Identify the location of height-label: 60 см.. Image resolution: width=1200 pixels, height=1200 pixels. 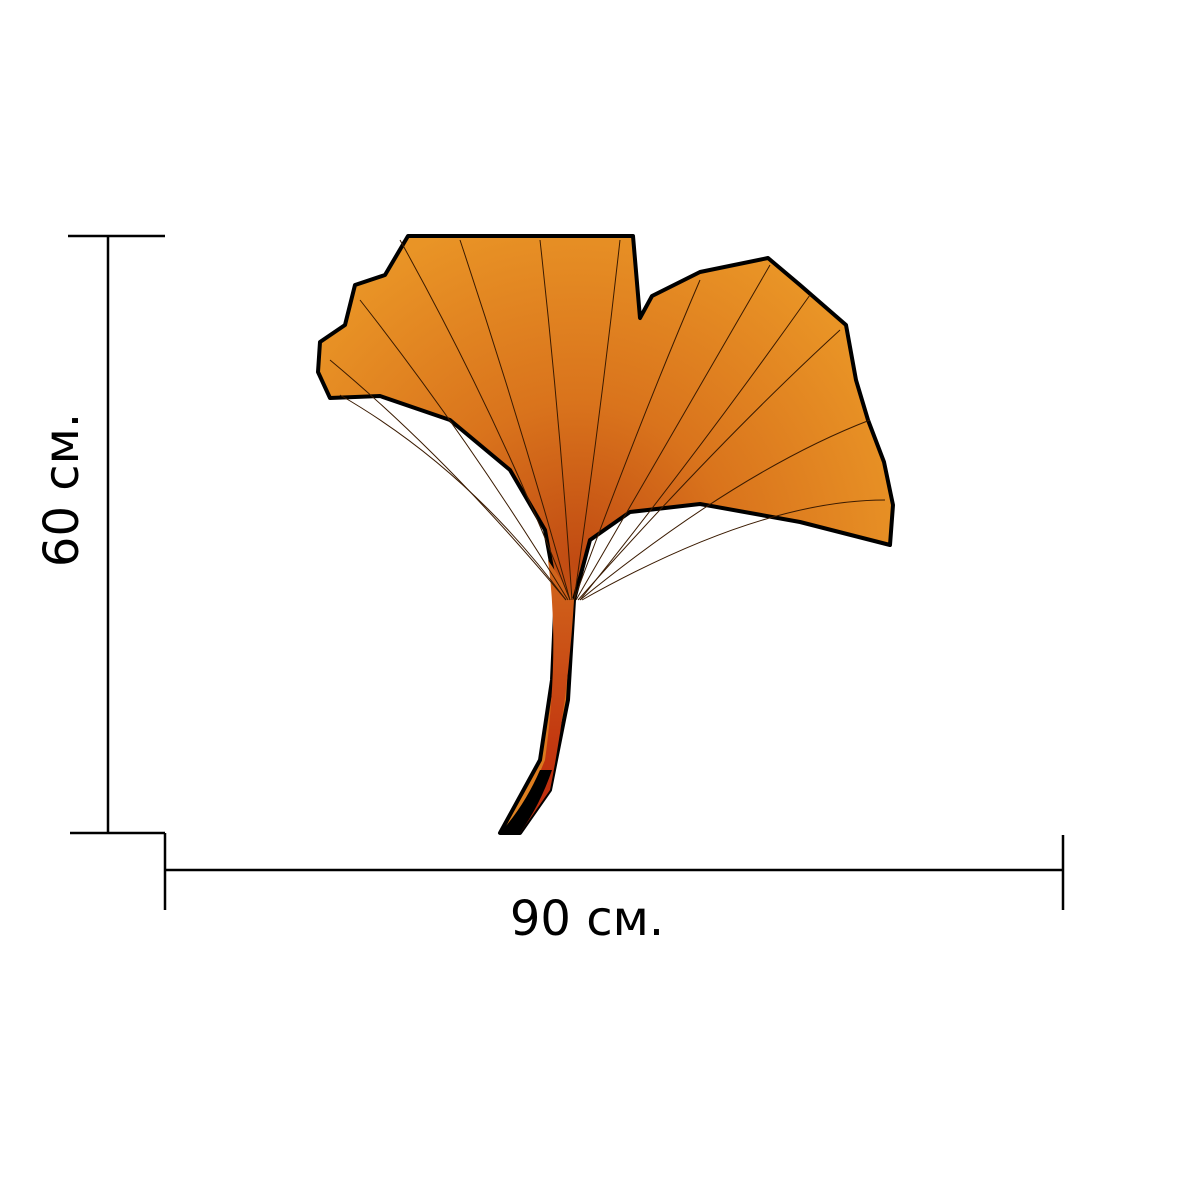
(62, 490).